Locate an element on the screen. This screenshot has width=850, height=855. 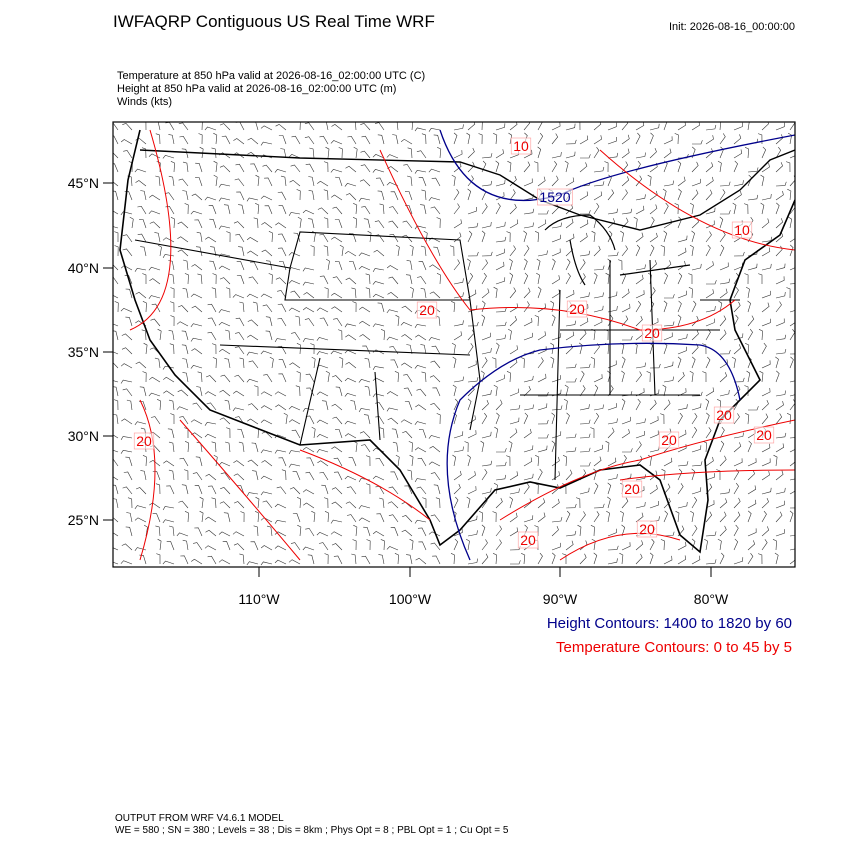
contour-label-box is located at coordinates (555, 197).